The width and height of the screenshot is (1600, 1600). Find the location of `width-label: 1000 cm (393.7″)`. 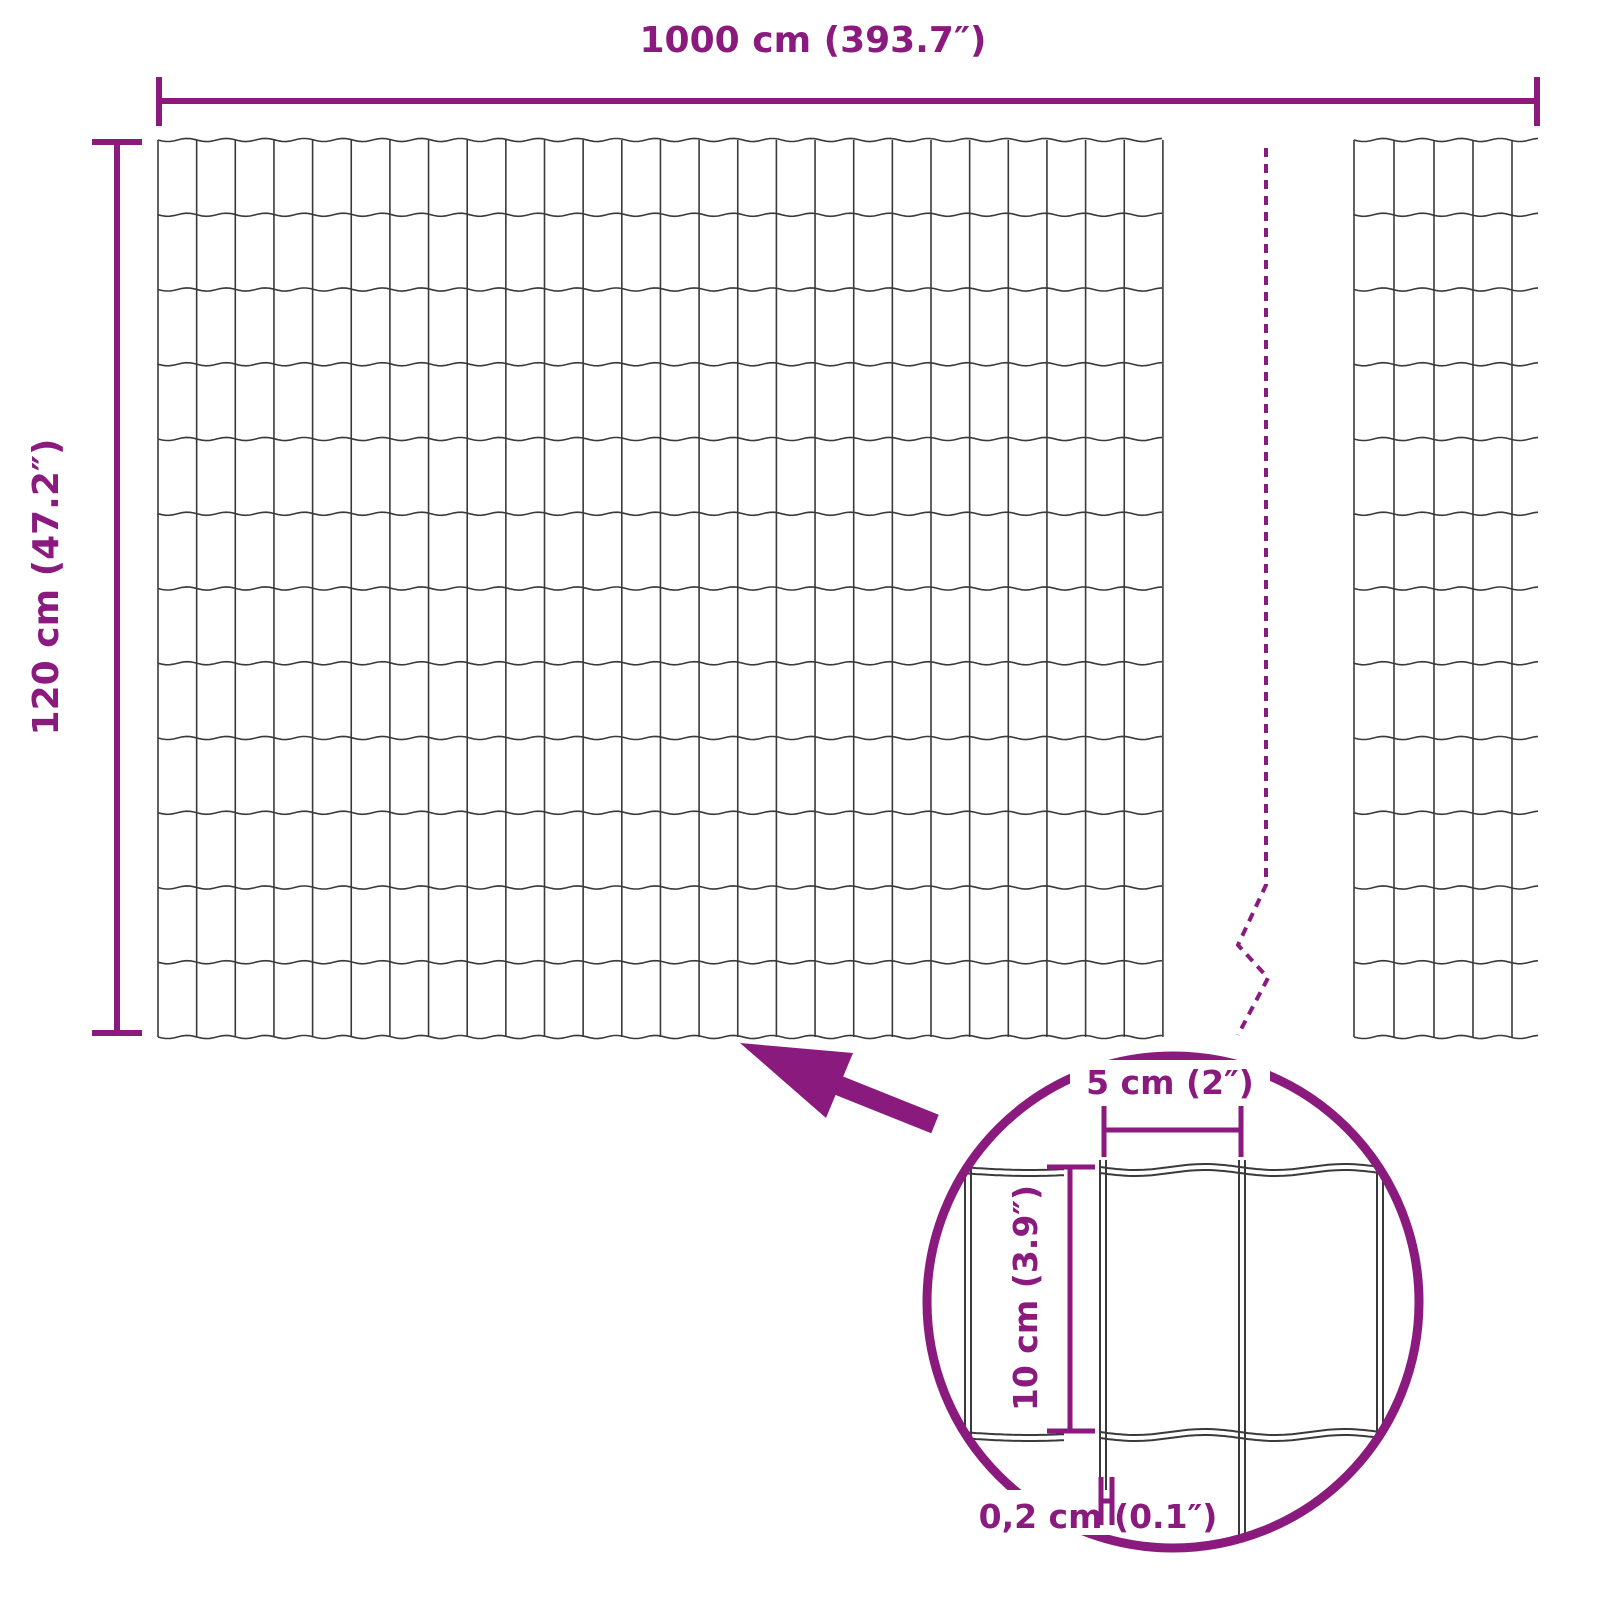

width-label: 1000 cm (393.7″) is located at coordinates (813, 40).